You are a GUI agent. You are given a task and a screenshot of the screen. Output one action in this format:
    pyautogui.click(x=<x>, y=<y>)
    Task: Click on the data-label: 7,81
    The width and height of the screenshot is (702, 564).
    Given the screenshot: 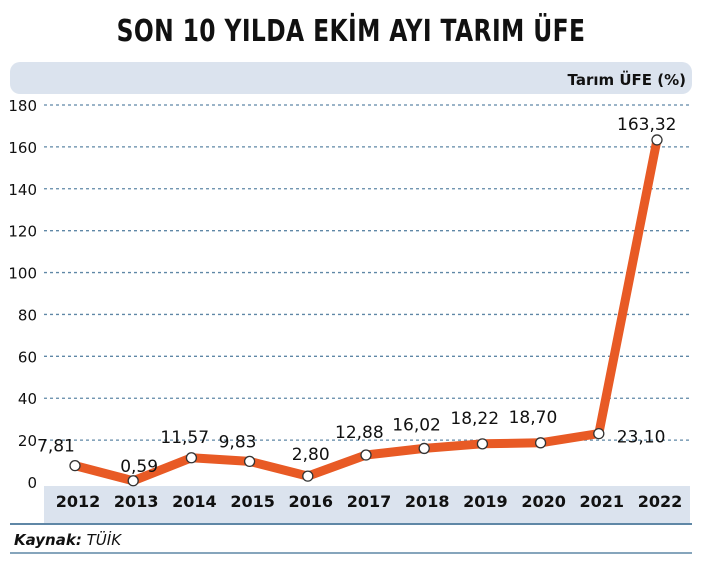 What is the action you would take?
    pyautogui.click(x=56, y=447)
    